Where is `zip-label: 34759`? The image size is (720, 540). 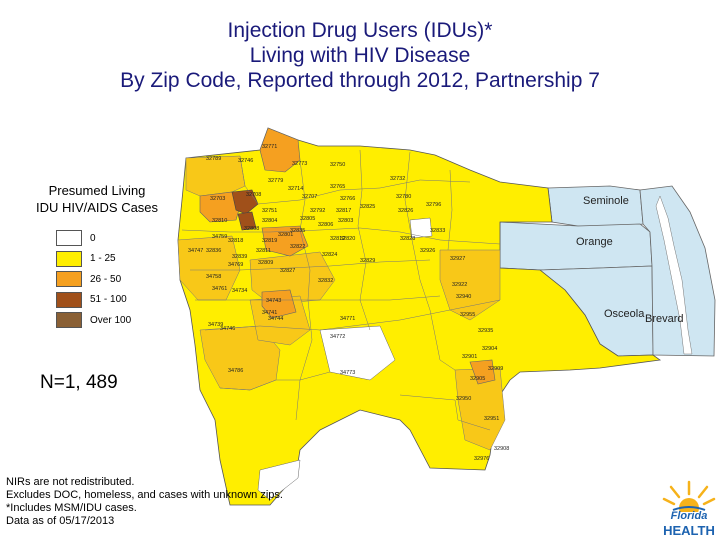 zip-label: 34759 is located at coordinates (219, 237).